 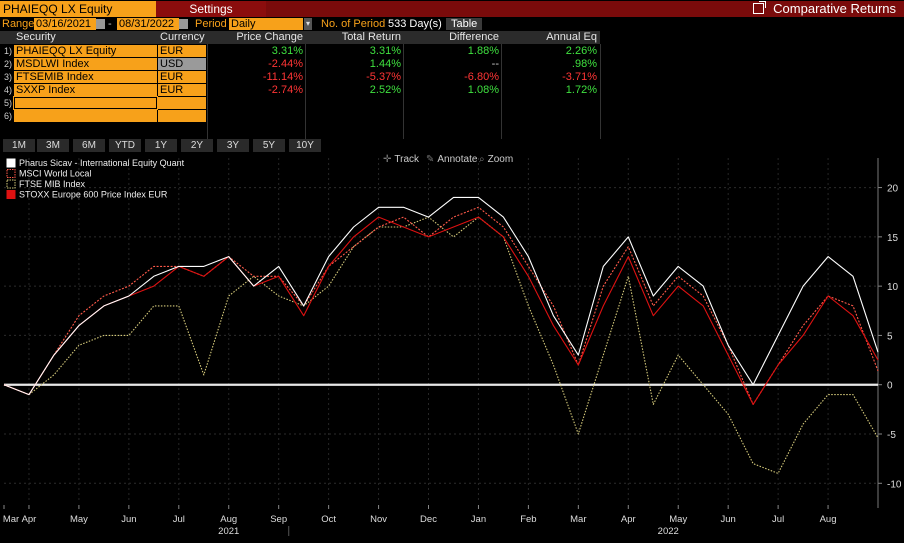 I want to click on track-label: Track, so click(x=407, y=159).